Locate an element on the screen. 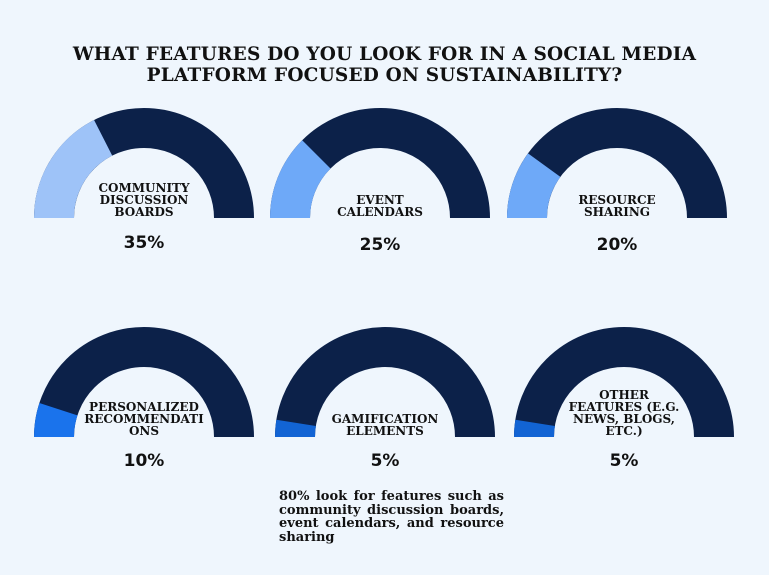  gauge-value-label: 20% is located at coordinates (617, 245).